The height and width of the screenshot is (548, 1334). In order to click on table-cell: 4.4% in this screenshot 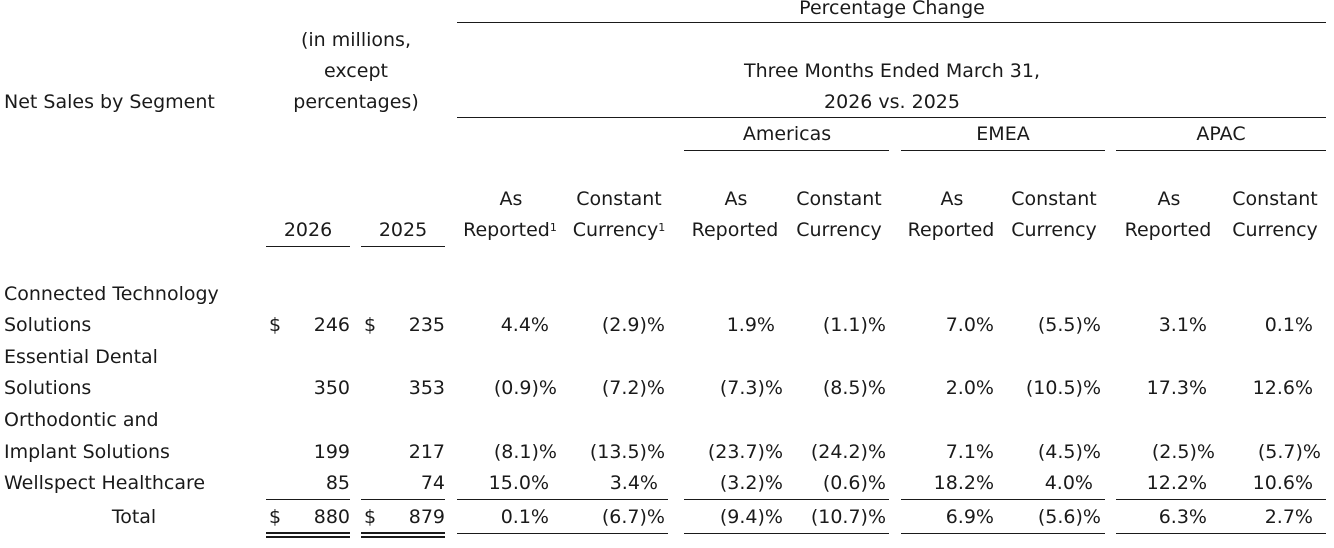, I will do `click(524, 325)`.